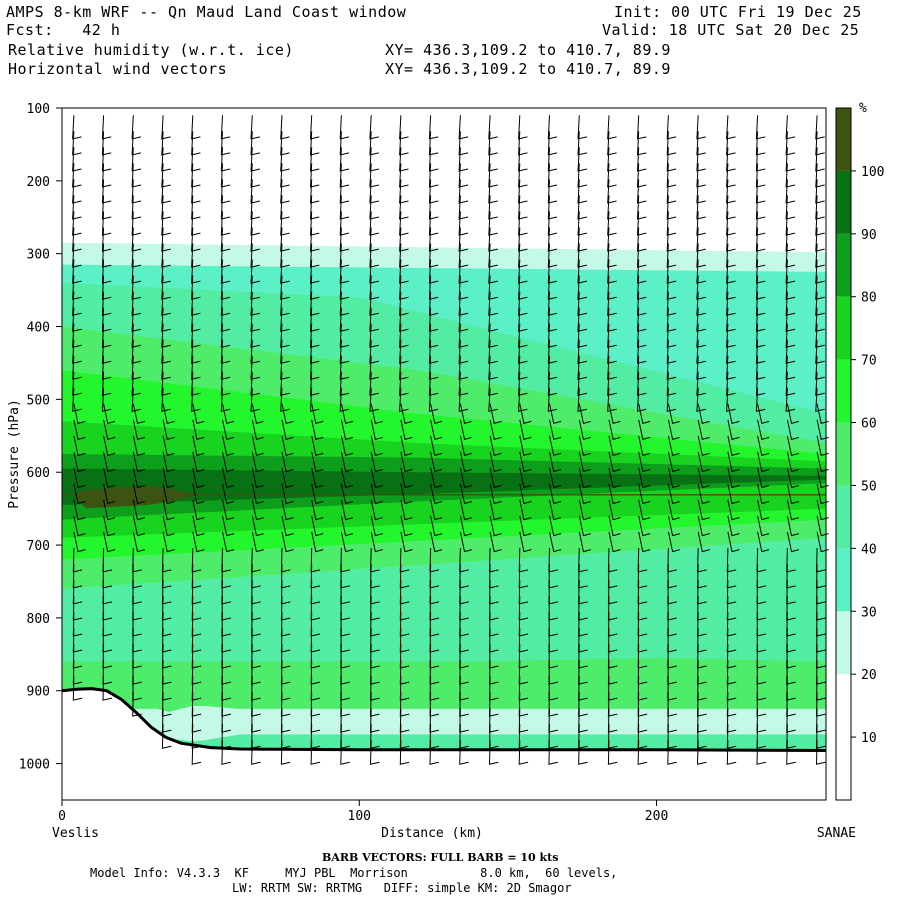 The width and height of the screenshot is (900, 900). Describe the element at coordinates (38, 255) in the screenshot. I see `y-tick-label: 300` at that location.